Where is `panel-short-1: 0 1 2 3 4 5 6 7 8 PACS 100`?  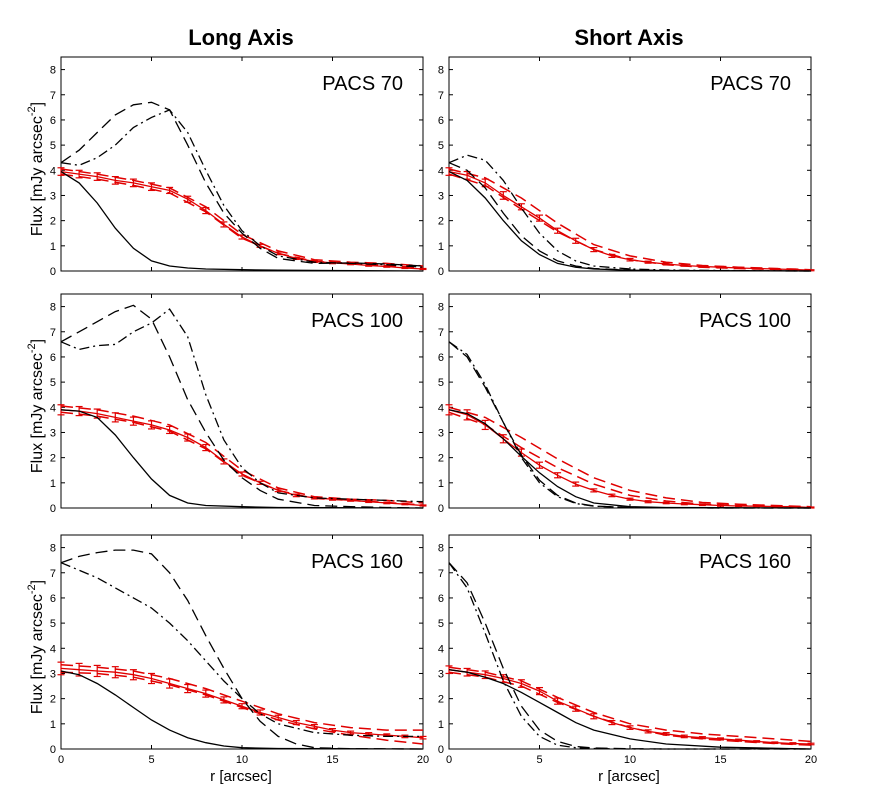 panel-short-1: 0 1 2 3 4 5 6 7 8 PACS 100 is located at coordinates (626, 404).